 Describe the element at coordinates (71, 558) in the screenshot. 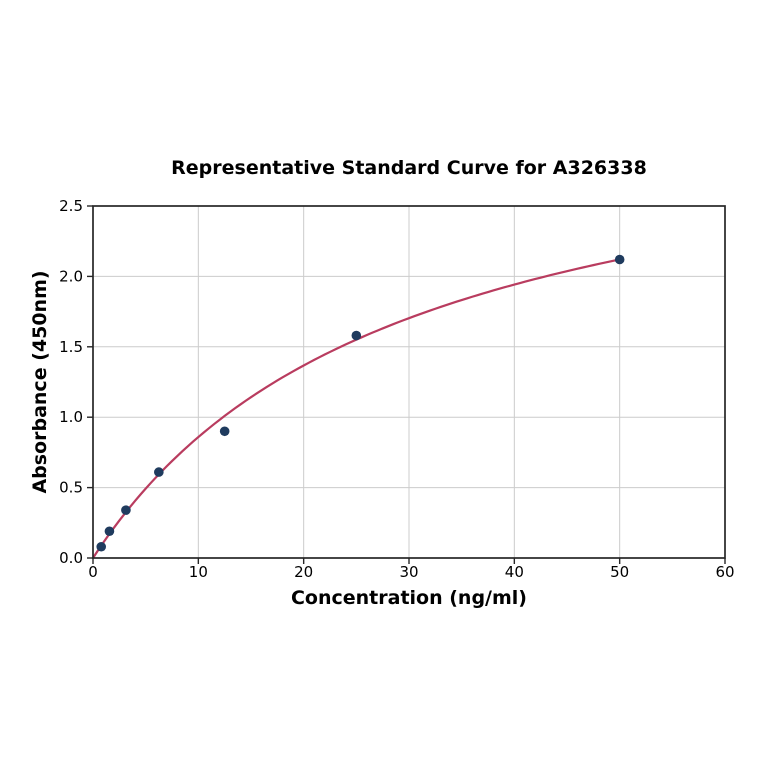

I see `y-tick-label: 0.0` at that location.